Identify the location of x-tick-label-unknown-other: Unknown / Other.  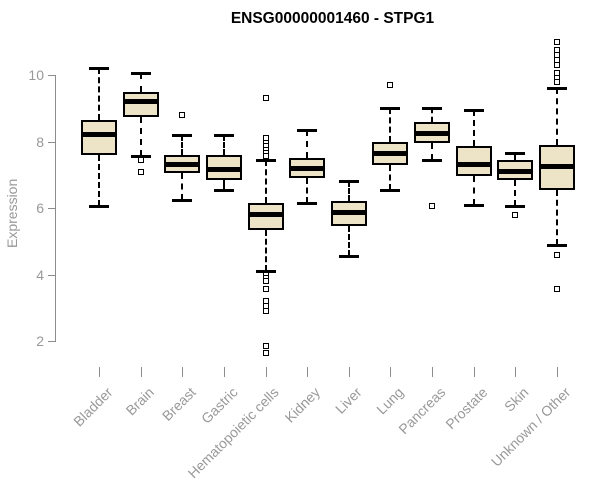
(530, 427).